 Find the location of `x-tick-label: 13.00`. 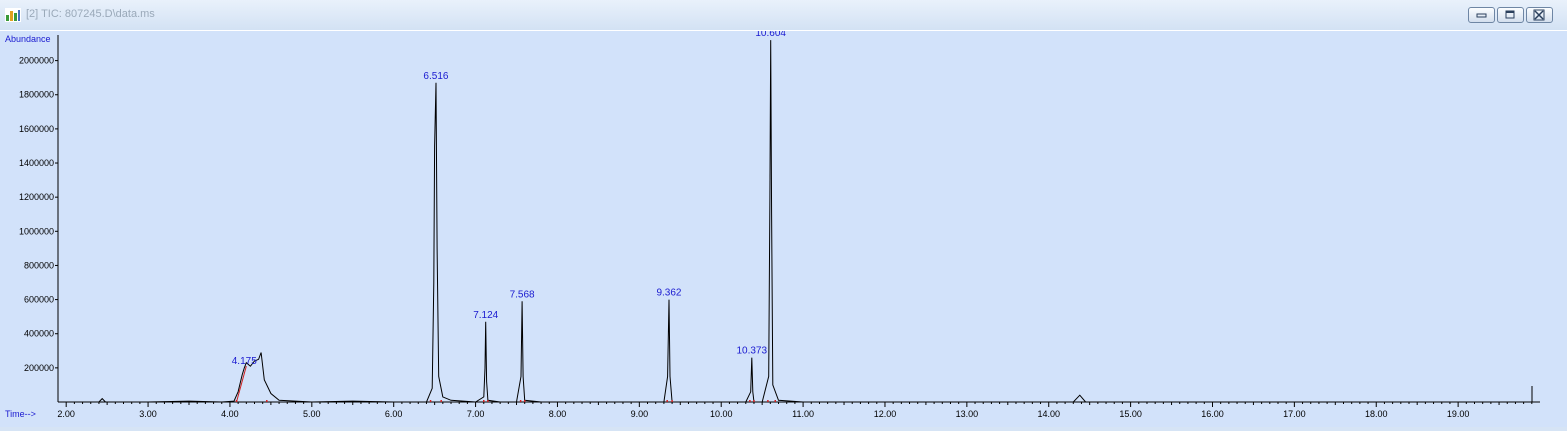

x-tick-label: 13.00 is located at coordinates (967, 414).